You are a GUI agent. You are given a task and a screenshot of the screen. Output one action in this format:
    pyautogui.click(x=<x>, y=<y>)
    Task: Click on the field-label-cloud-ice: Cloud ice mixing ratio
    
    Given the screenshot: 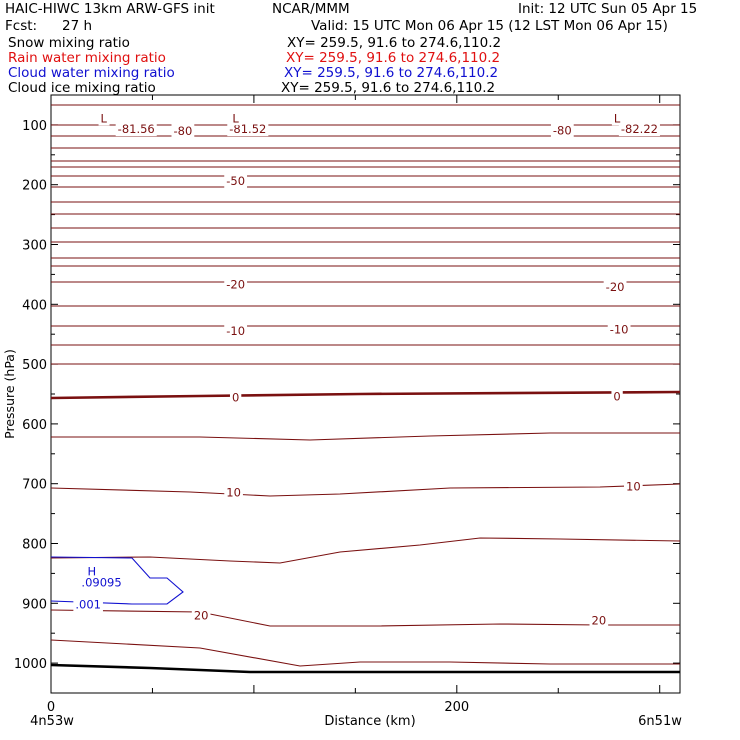 What is the action you would take?
    pyautogui.click(x=82, y=88)
    